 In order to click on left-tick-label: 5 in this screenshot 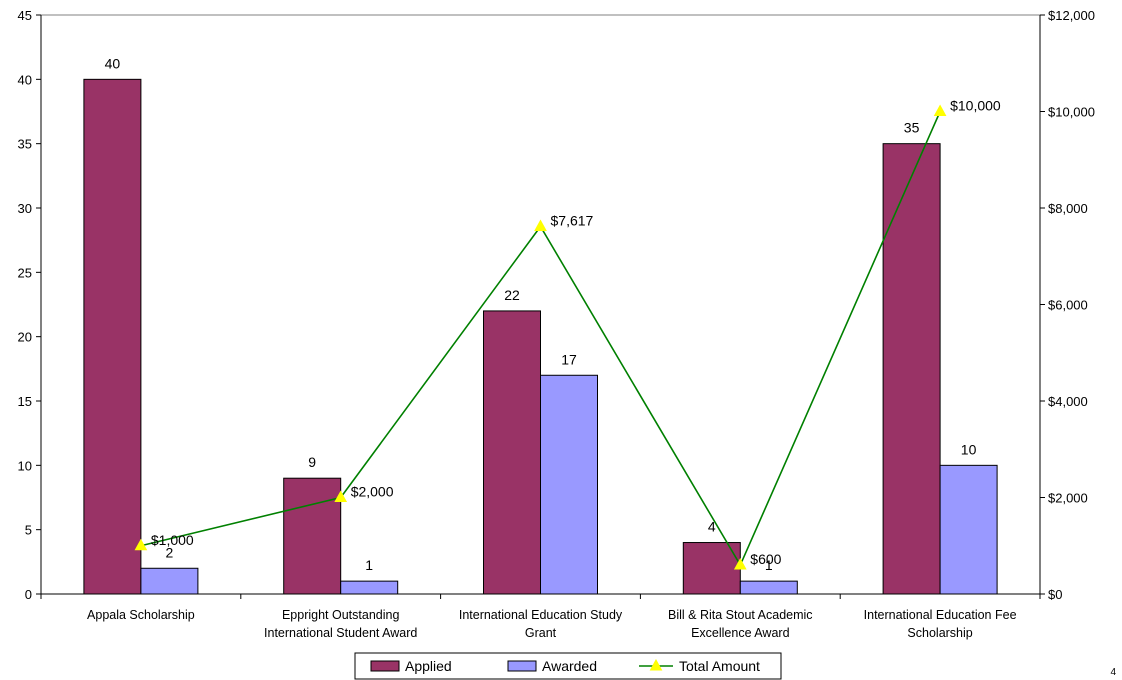, I will do `click(28, 530)`.